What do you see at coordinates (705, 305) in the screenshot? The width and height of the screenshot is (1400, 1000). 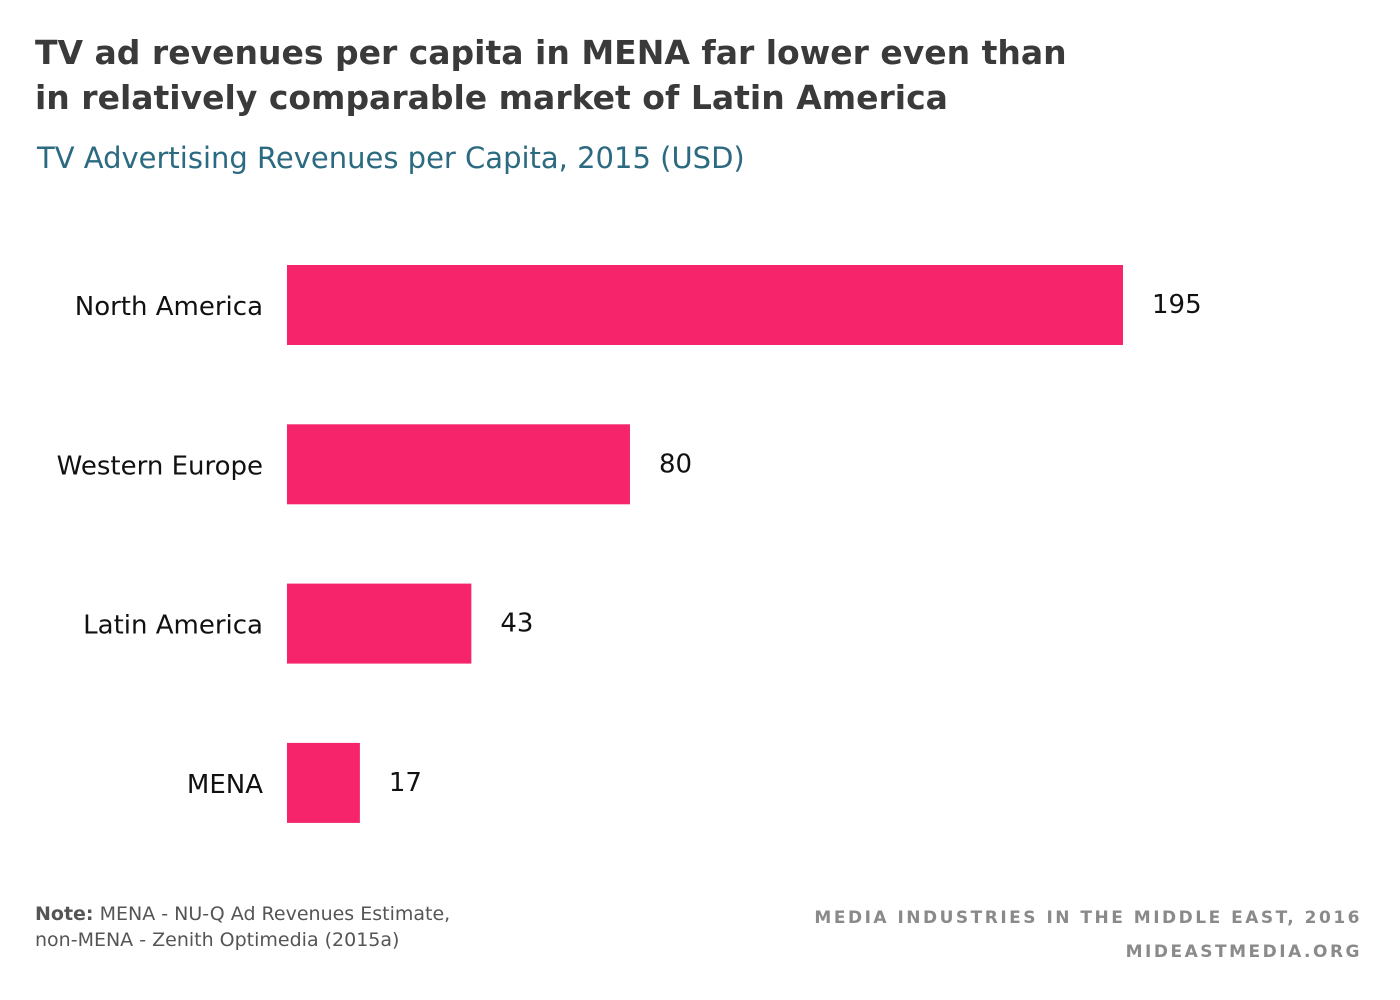 I see `bar-north-america` at bounding box center [705, 305].